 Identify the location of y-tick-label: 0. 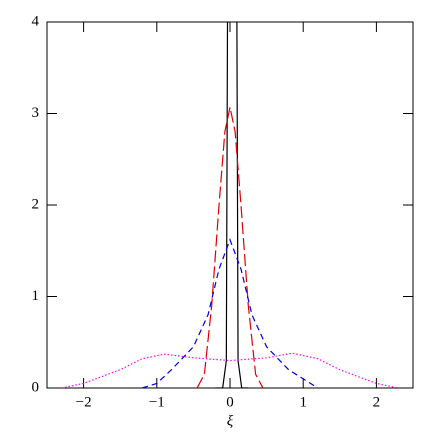
(36, 387).